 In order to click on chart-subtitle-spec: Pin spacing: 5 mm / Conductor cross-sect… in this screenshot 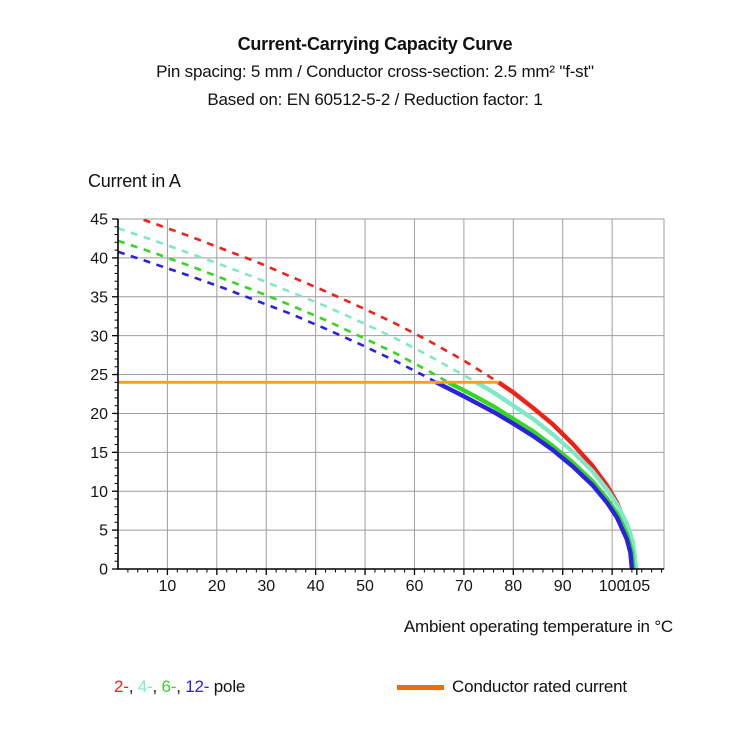, I will do `click(375, 71)`.